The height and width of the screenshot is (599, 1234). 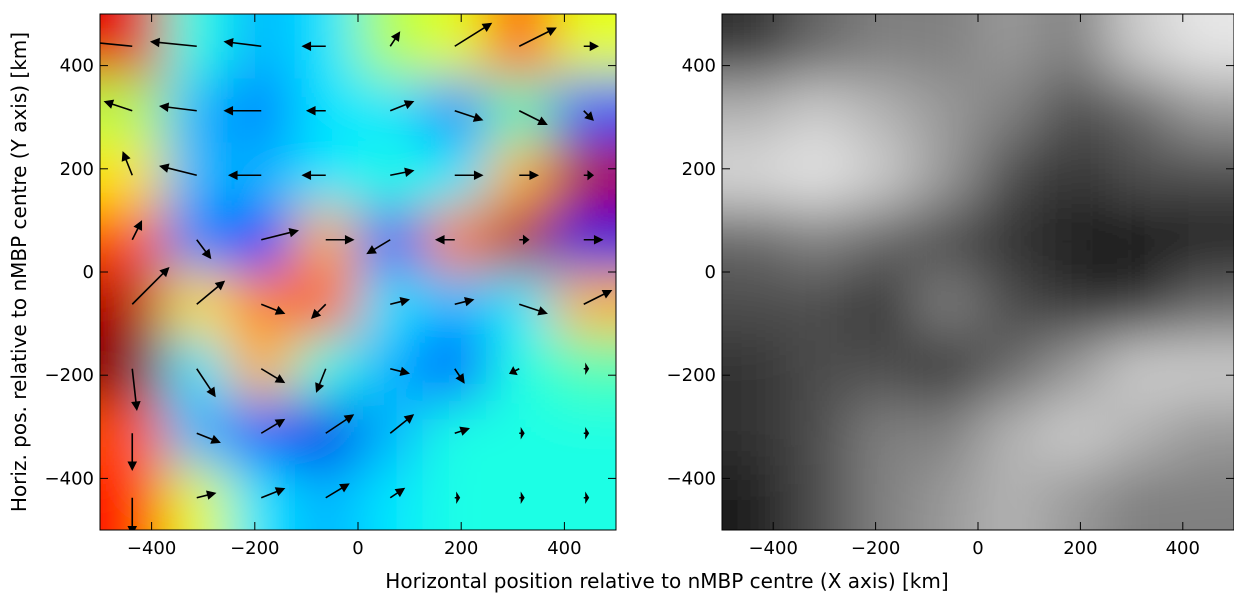 What do you see at coordinates (77, 169) in the screenshot?
I see `y-tick-label: 200` at bounding box center [77, 169].